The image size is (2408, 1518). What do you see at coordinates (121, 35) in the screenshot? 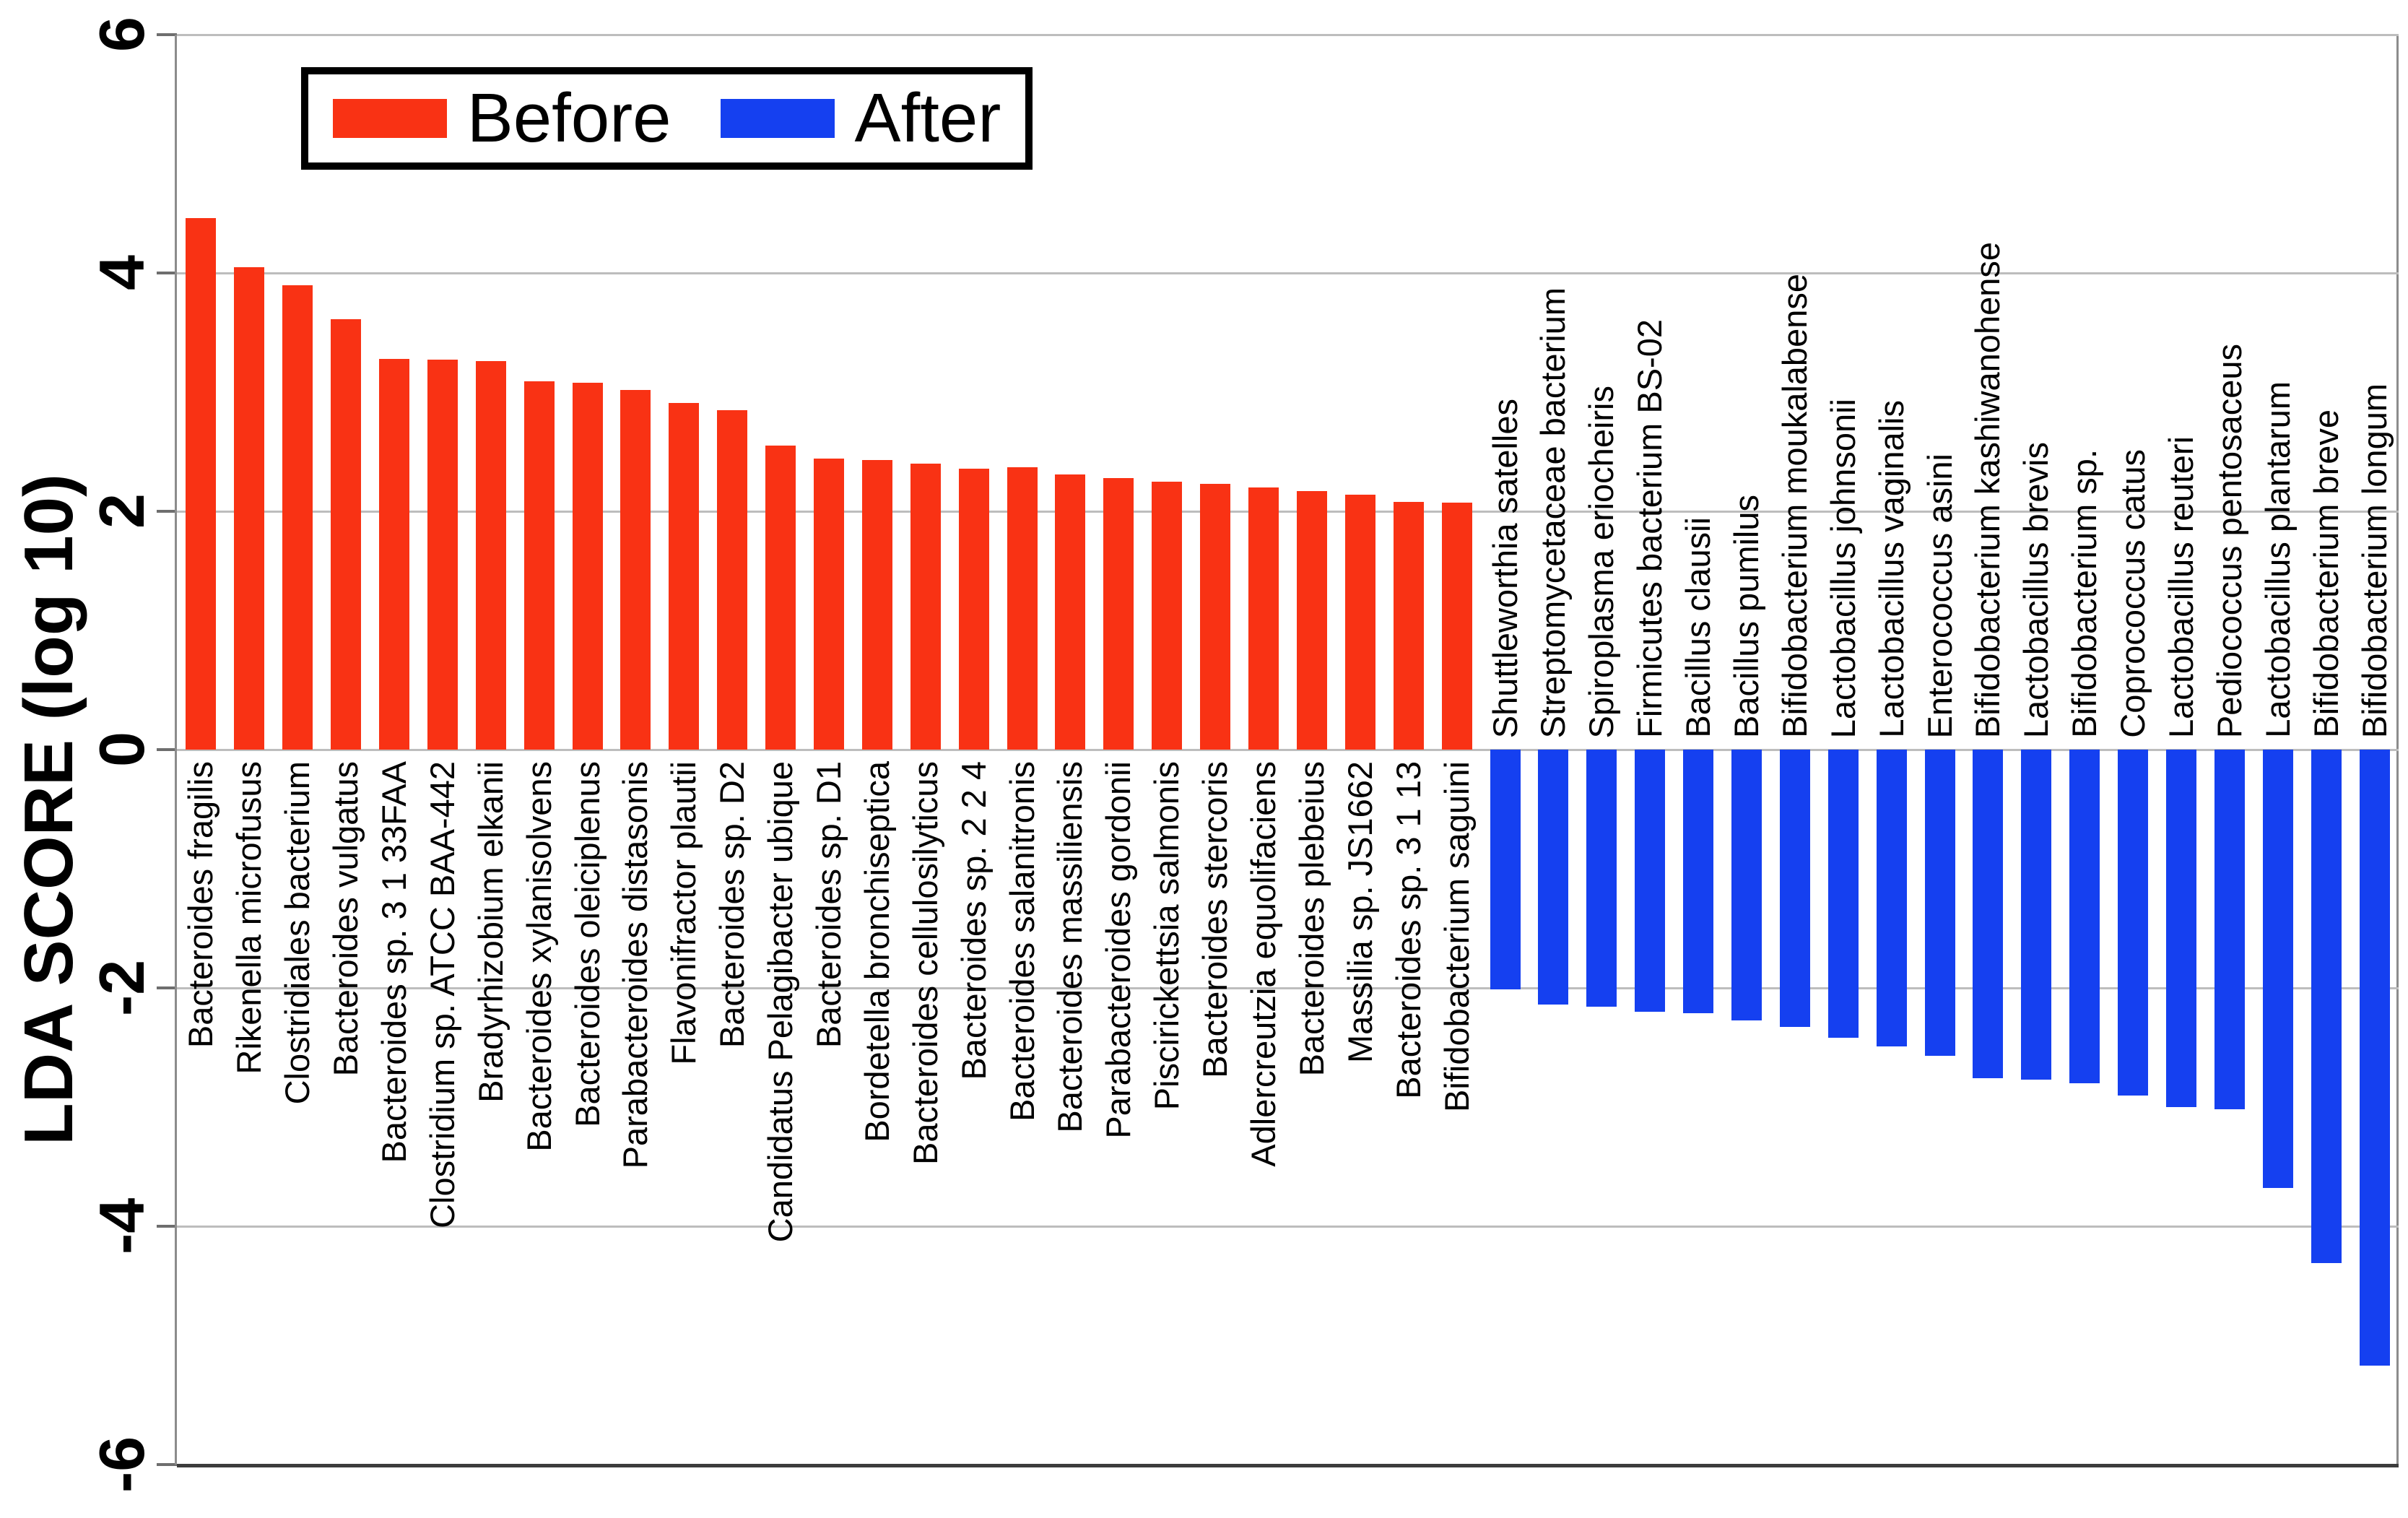
I see `y-tick-label: 6` at bounding box center [121, 35].